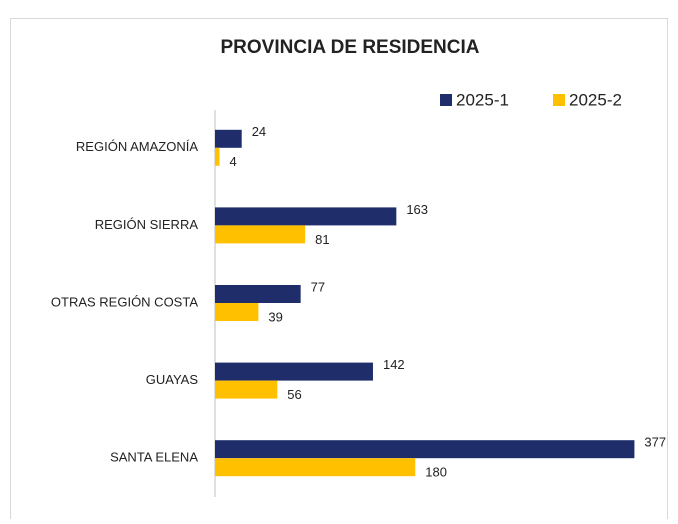  I want to click on y-tick-label: GUAYAS, so click(172, 379).